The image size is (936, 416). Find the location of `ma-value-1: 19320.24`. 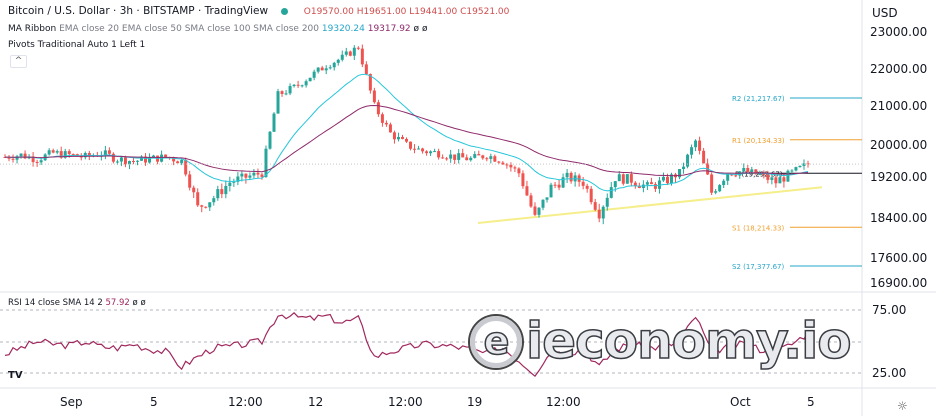

ma-value-1: 19320.24 is located at coordinates (343, 29).